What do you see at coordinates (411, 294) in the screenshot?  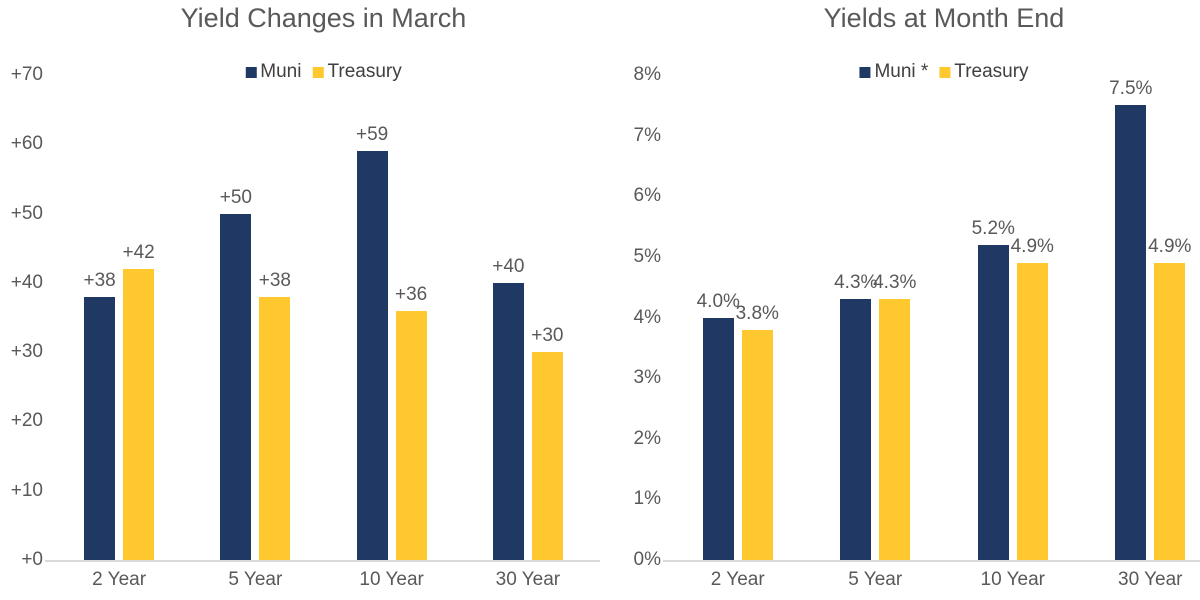 I see `bar-label-treasury-10-year: +36` at bounding box center [411, 294].